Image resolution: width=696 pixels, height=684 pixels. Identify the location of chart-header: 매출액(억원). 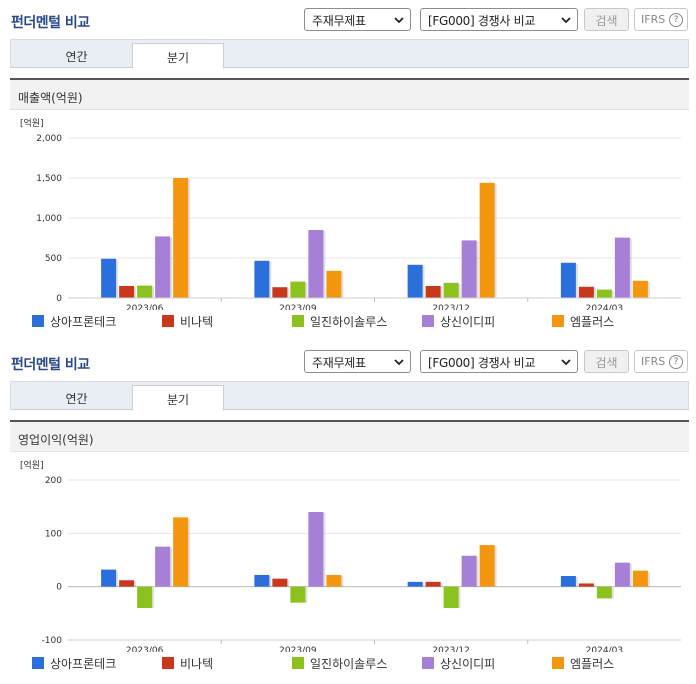
(349, 95).